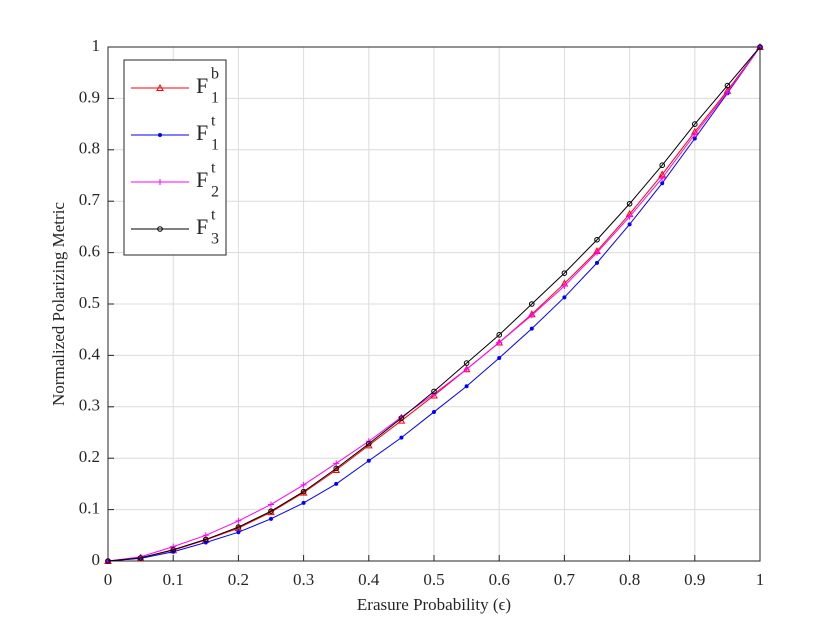  I want to click on x-tick-label: 0.2, so click(238, 579).